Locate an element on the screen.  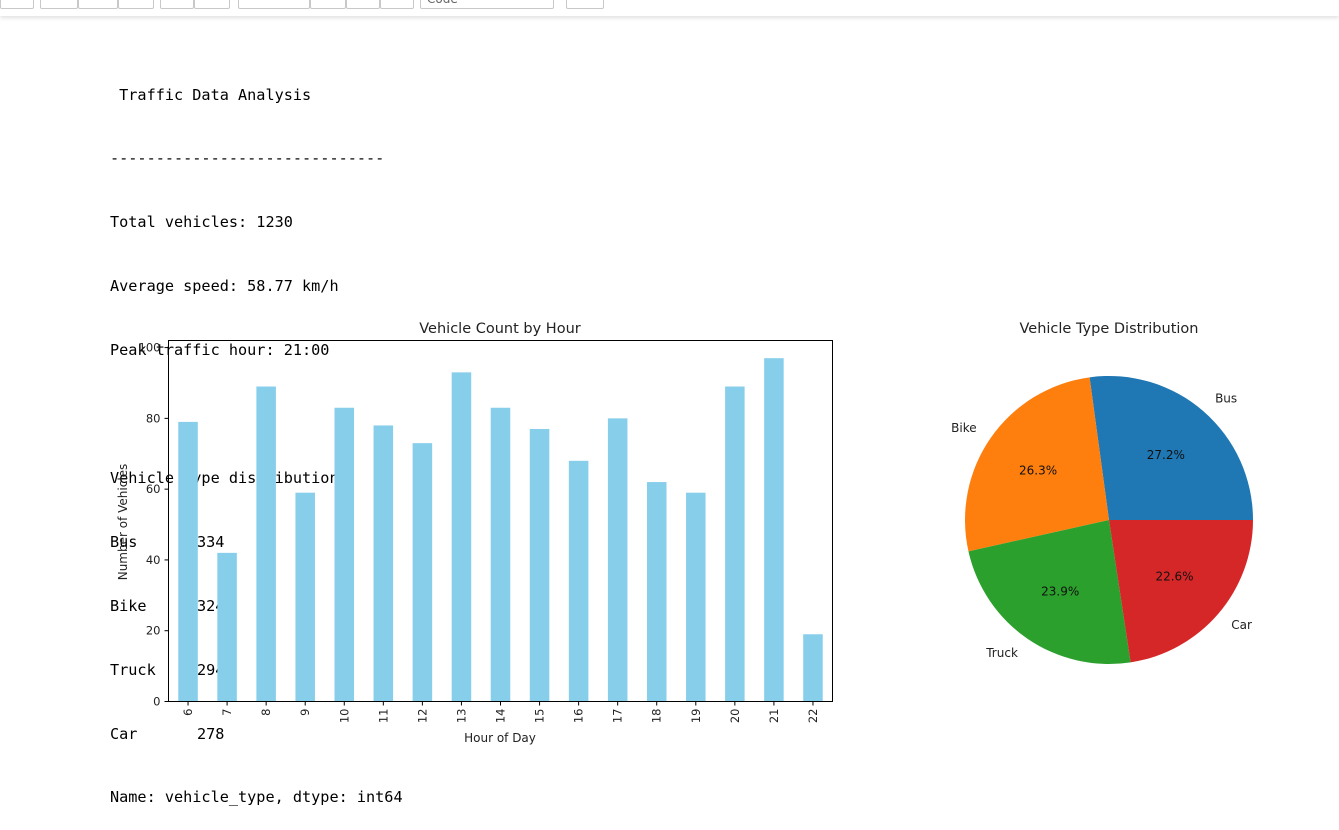
pie-category-label: Truck is located at coordinates (1001, 653).